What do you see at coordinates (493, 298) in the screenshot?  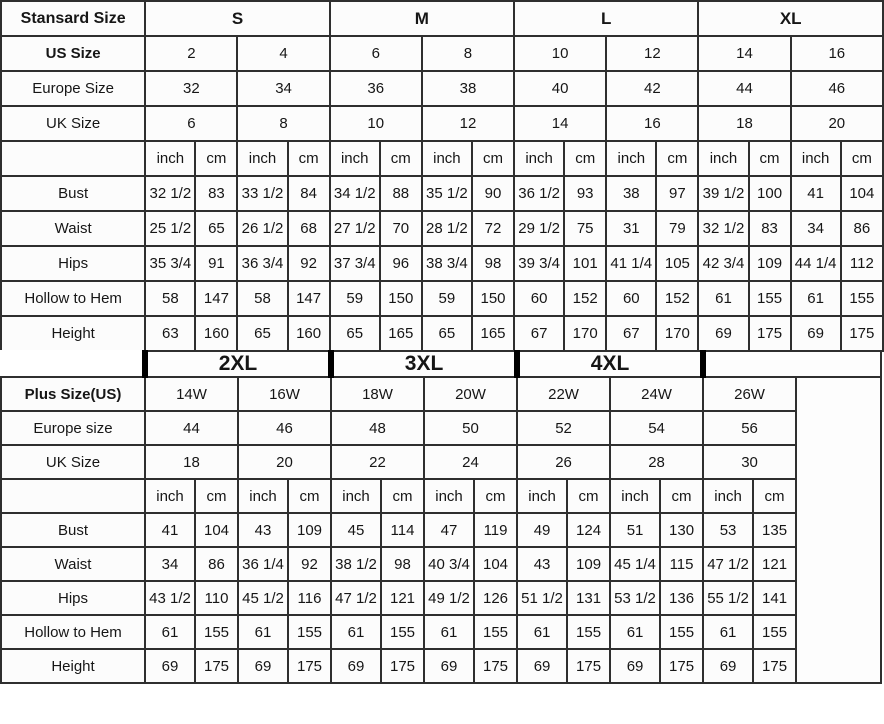 I see `measure-cell: 150` at bounding box center [493, 298].